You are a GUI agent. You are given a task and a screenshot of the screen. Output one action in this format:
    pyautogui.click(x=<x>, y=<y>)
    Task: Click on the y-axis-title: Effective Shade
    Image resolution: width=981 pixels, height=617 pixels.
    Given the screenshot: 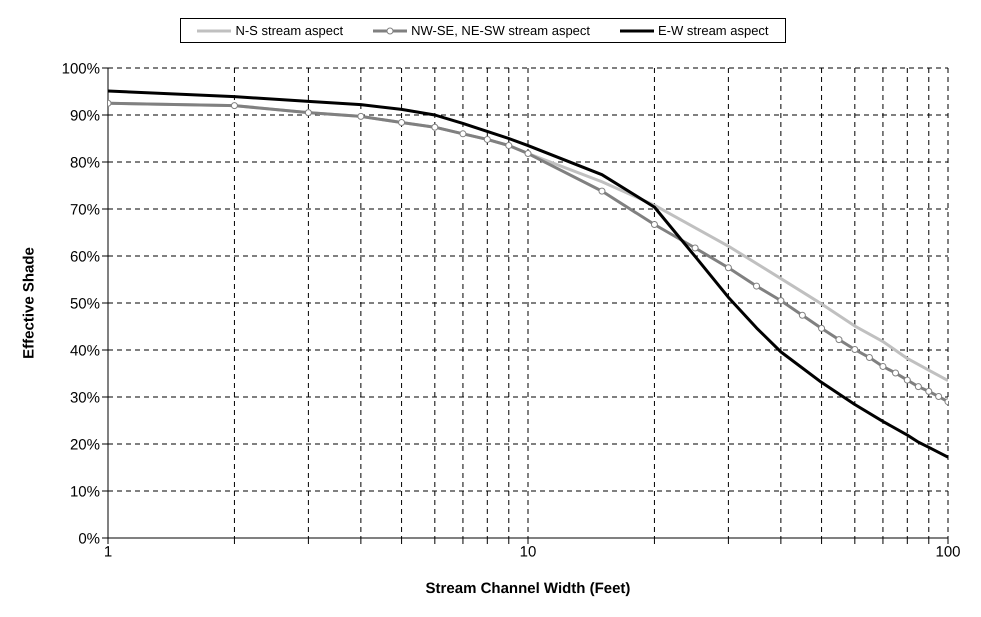 What is the action you would take?
    pyautogui.click(x=29, y=303)
    